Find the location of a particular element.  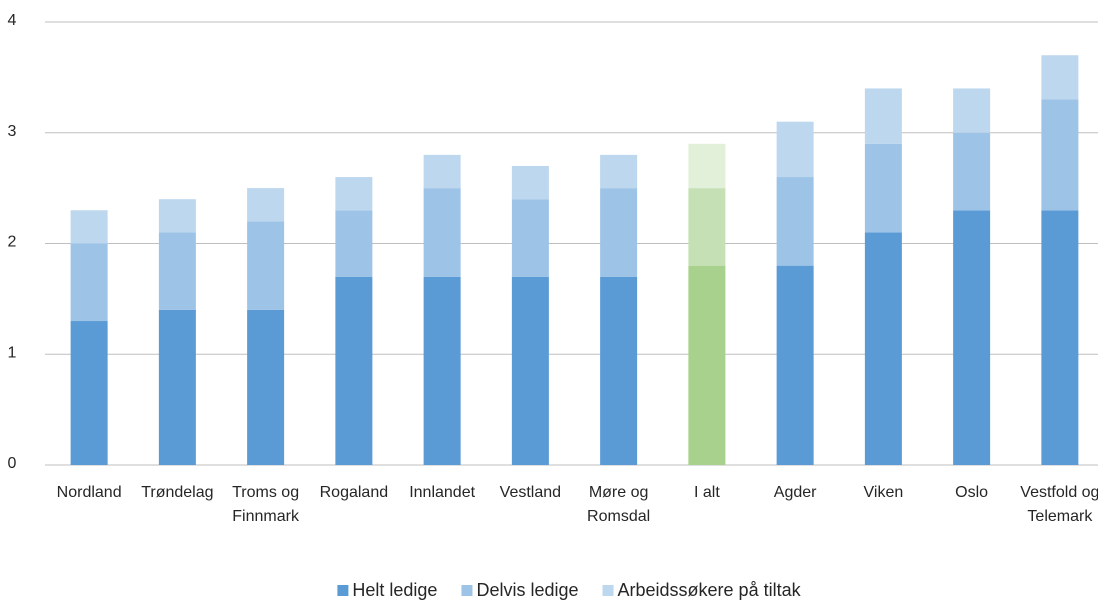

y-tick-label: 2 is located at coordinates (12, 242).